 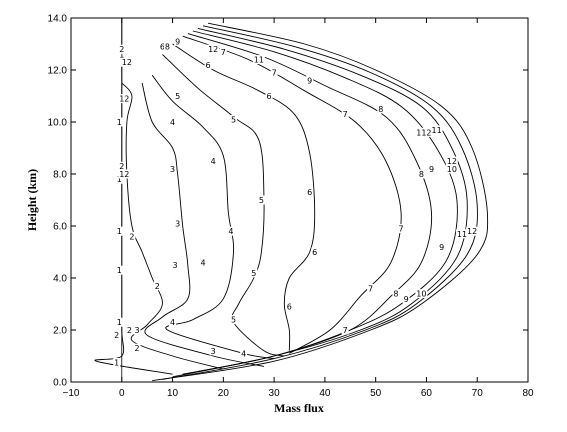 I want to click on y-tick-label: 0.0, so click(x=60, y=383).